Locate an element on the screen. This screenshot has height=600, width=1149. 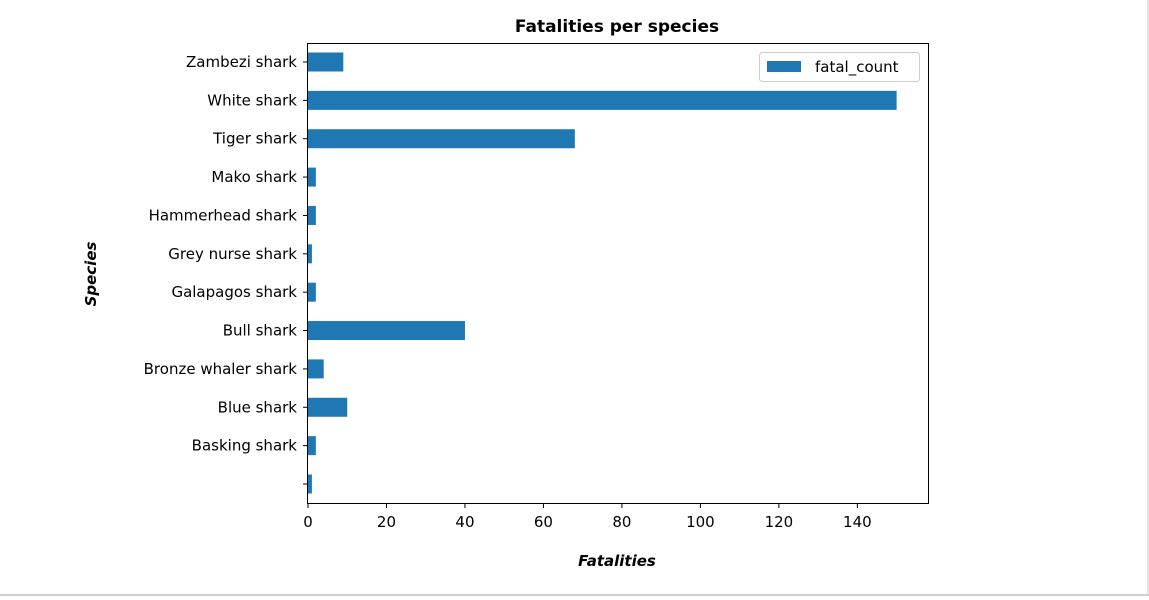
y-tick-label: Hammerhead shark is located at coordinates (223, 215).